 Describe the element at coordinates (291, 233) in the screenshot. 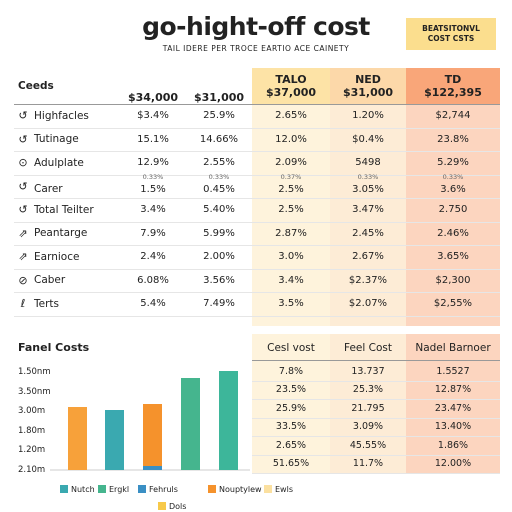

I see `cell-value: 2.87%` at that location.